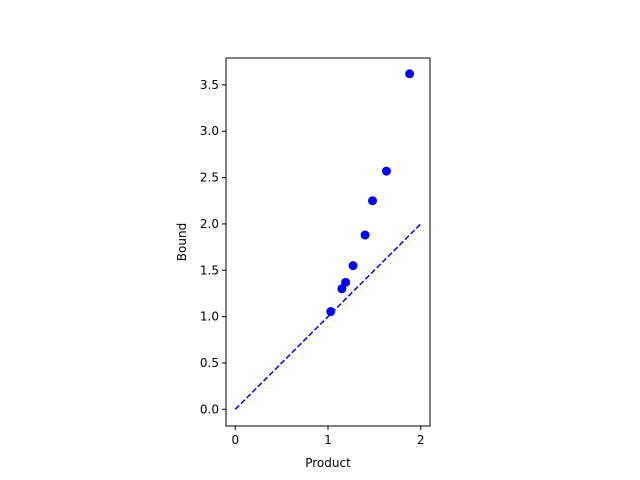  Describe the element at coordinates (209, 270) in the screenshot. I see `y-tick-label: 1.5` at that location.